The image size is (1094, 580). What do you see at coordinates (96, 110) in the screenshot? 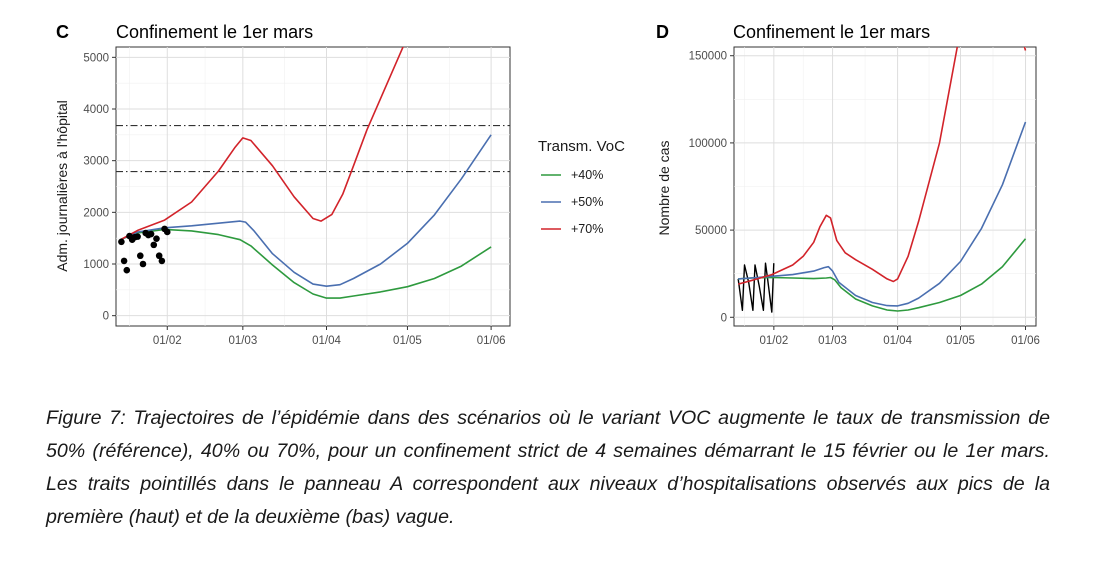
I see `y-tick-label: 4000` at bounding box center [96, 110].